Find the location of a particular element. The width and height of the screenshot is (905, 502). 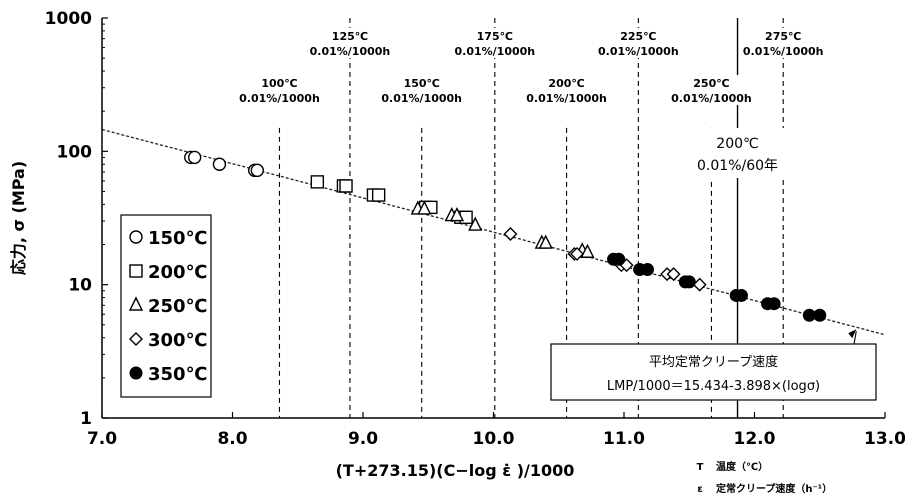

footnote-text: 定常クリープ速度（h⁻¹） is located at coordinates (774, 488).